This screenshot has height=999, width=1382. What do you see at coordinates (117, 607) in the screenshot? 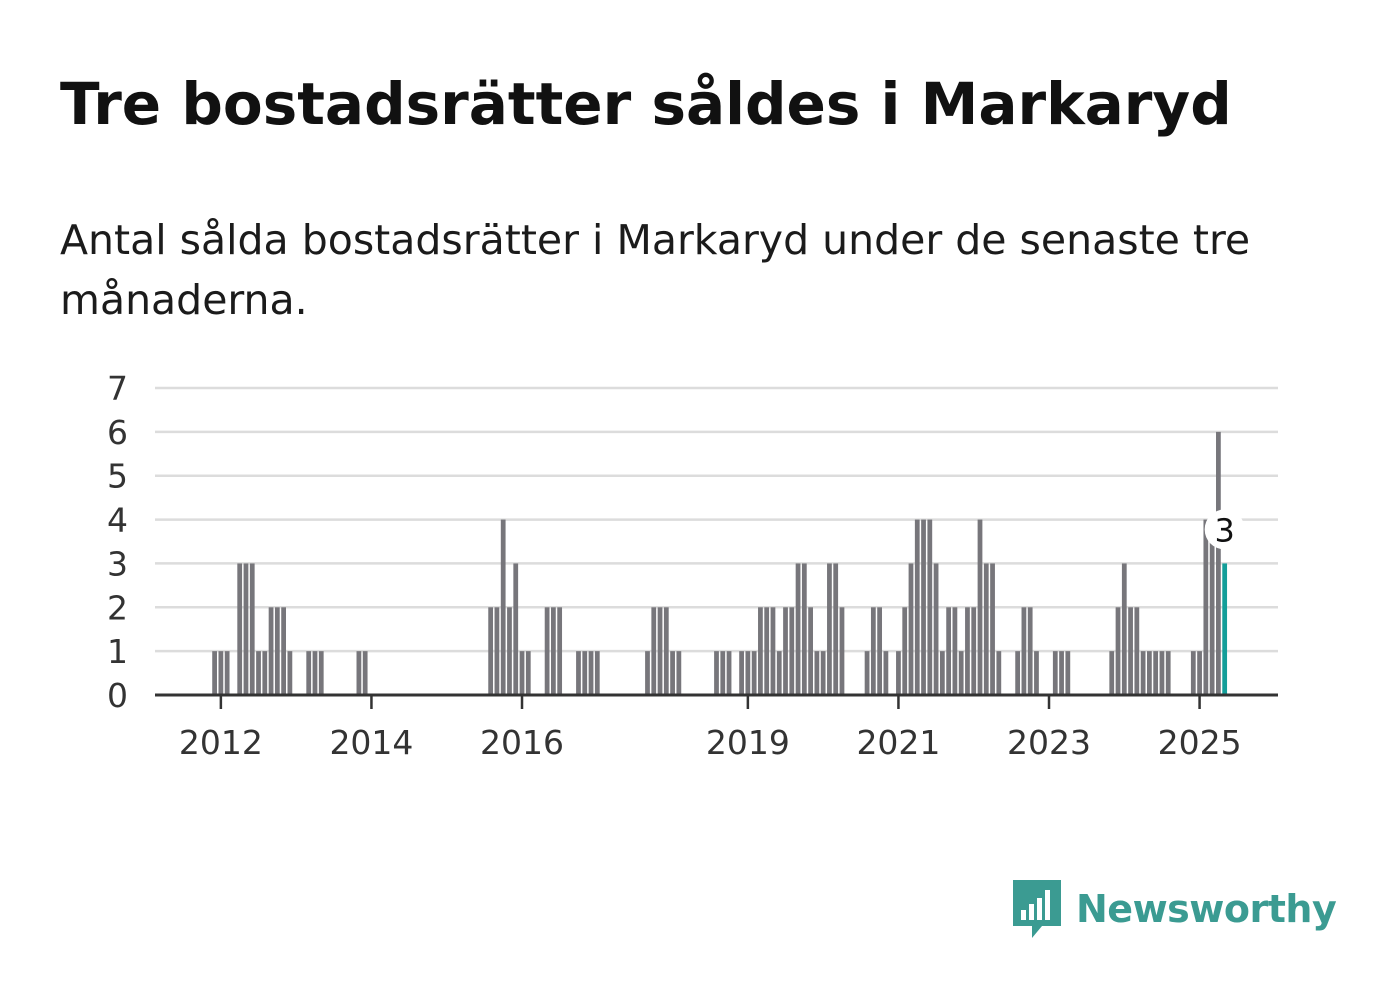
I see `y-tick-label: 2` at bounding box center [117, 607].